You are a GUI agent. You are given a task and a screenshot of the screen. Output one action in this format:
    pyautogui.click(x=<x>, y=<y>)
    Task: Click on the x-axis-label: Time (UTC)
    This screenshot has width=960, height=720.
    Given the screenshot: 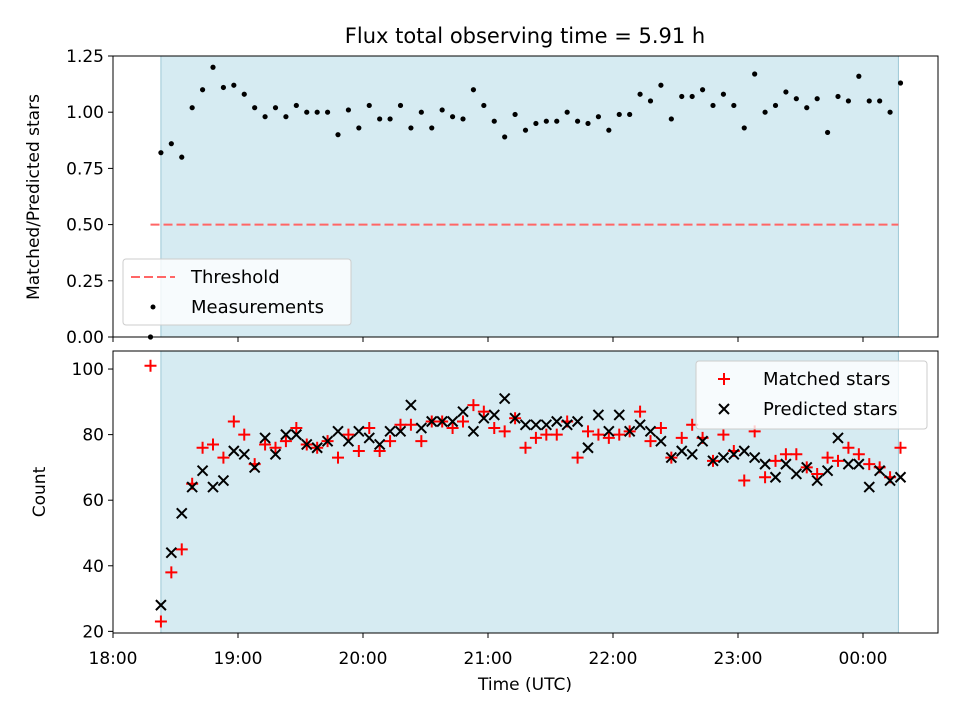 What is the action you would take?
    pyautogui.click(x=524, y=685)
    